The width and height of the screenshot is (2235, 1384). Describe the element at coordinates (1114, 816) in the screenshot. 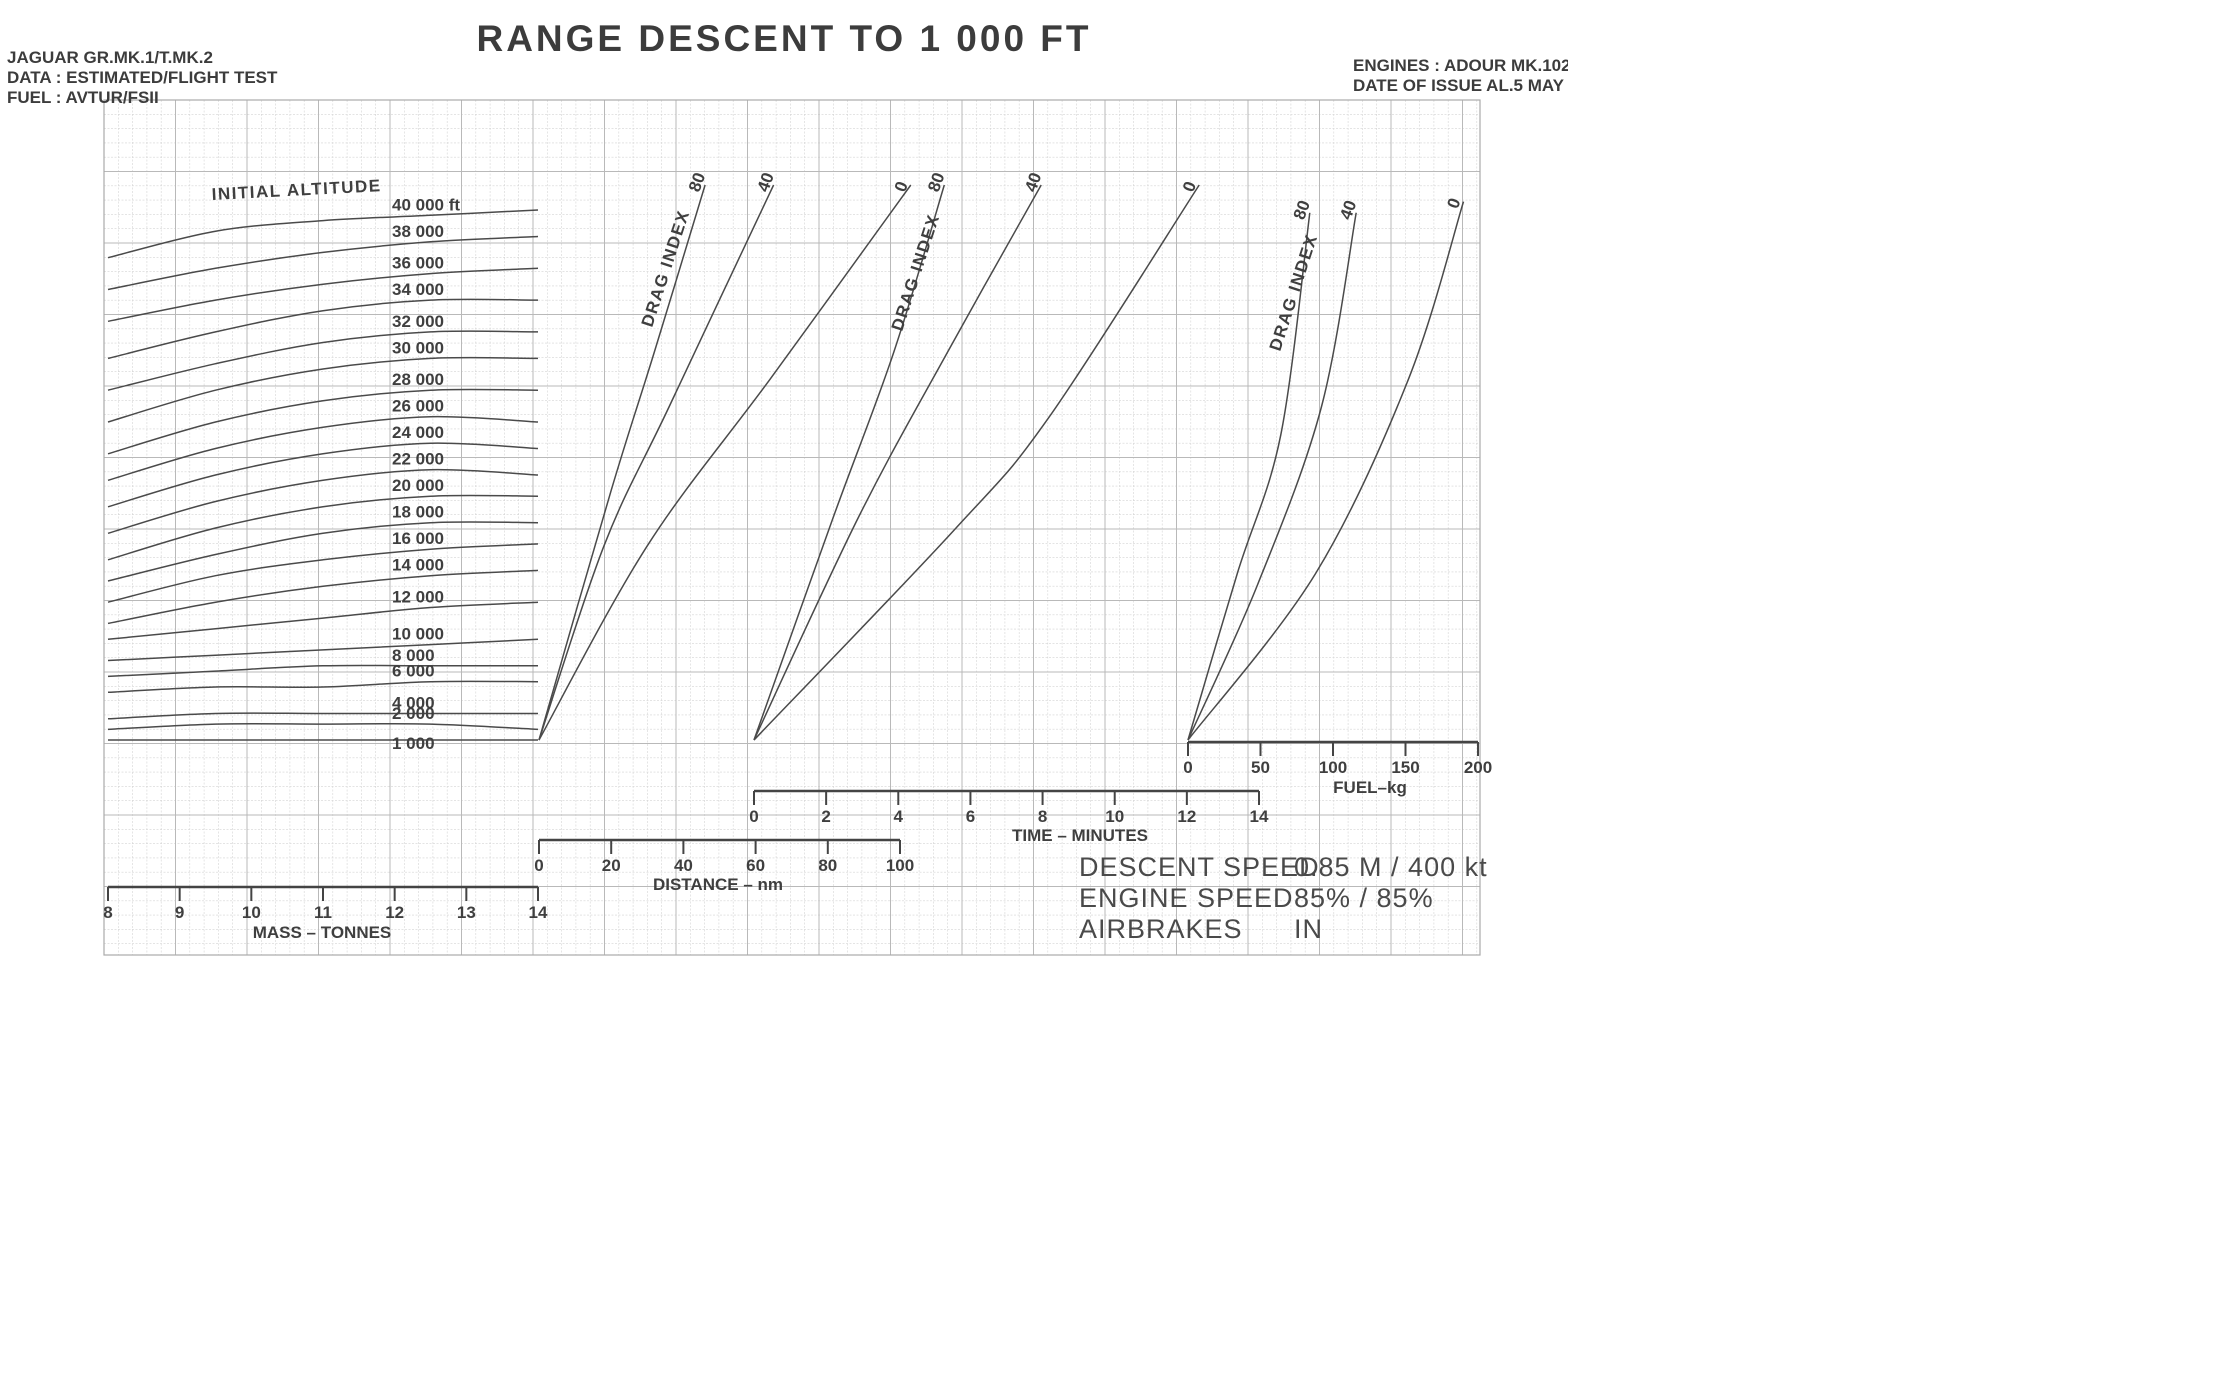

I see `time-tick-label-10: 10` at that location.